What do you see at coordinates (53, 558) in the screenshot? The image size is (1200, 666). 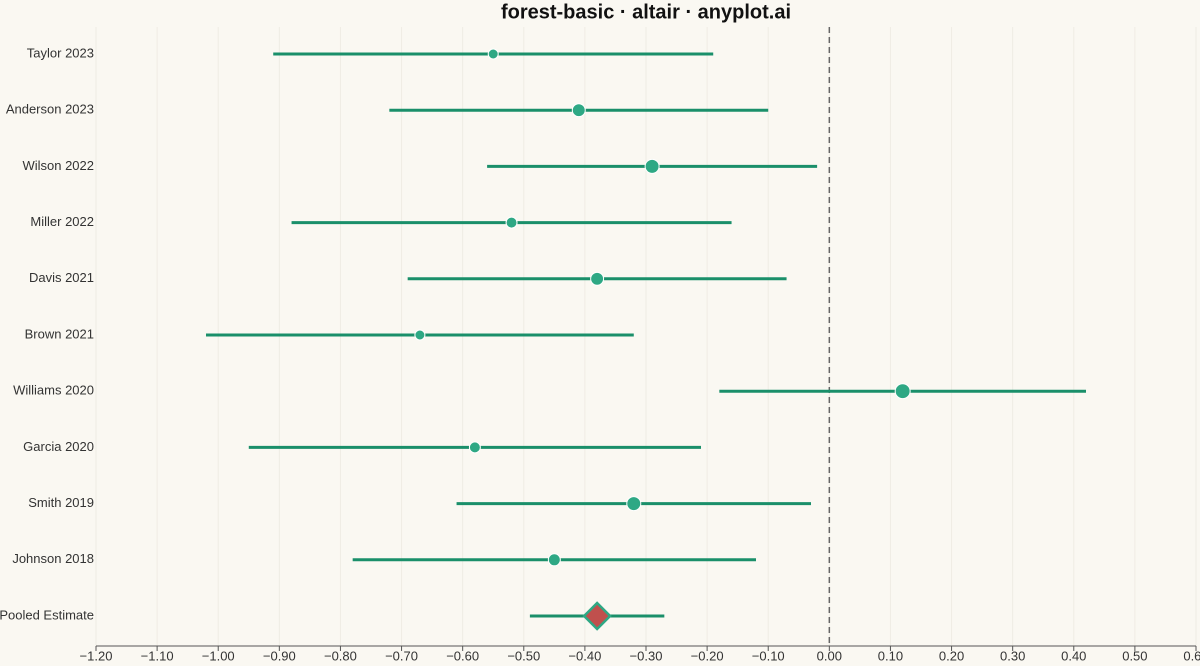 I see `y-tick-label: Johnson 2018` at bounding box center [53, 558].